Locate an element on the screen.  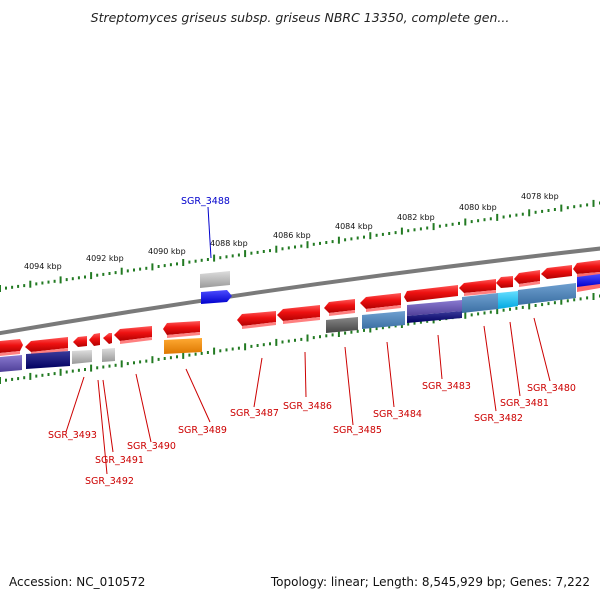
gene-label: SGR_3488 is located at coordinates (205, 201).